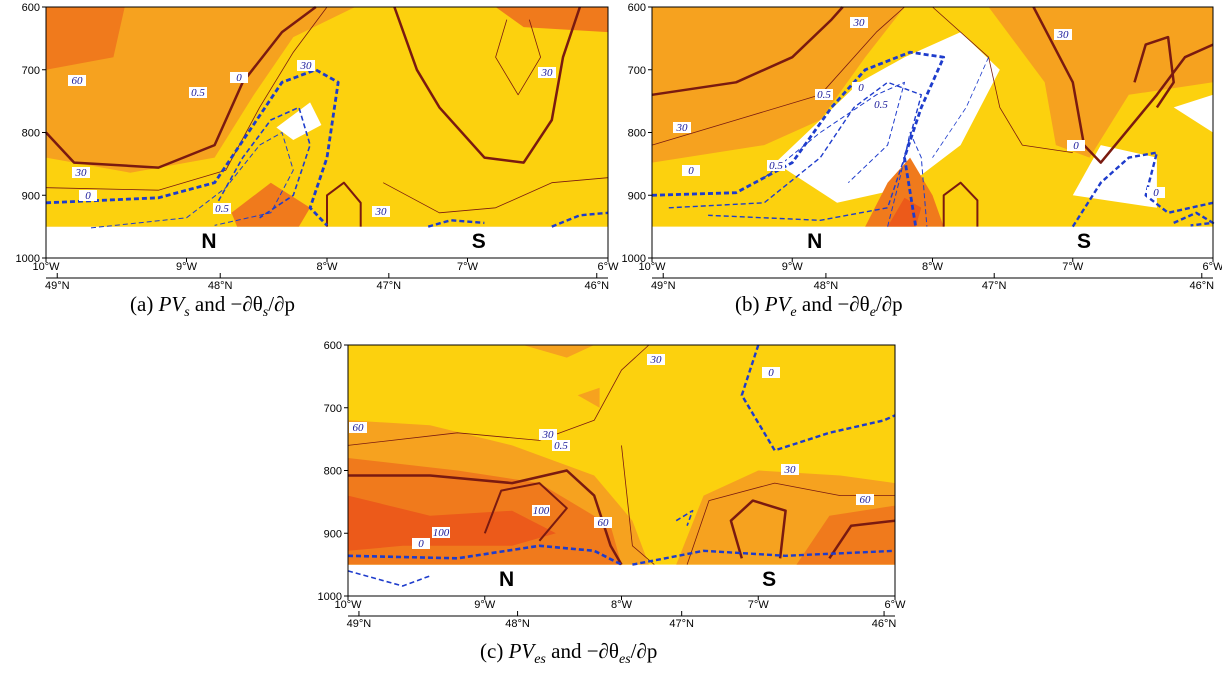 The image size is (1222, 681). What do you see at coordinates (750, 304) in the screenshot?
I see `caption-part: (b)` at bounding box center [750, 304].